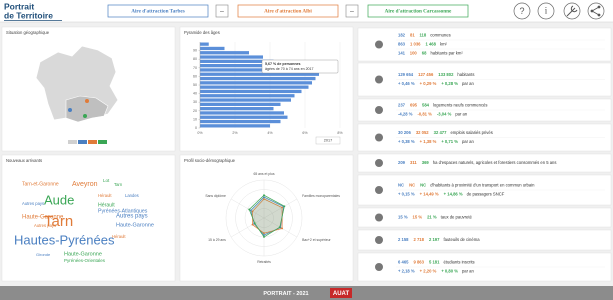 The height and width of the screenshot is (300, 613). What do you see at coordinates (406, 141) in the screenshot?
I see `indicator-value: + 0,38 %` at bounding box center [406, 141].